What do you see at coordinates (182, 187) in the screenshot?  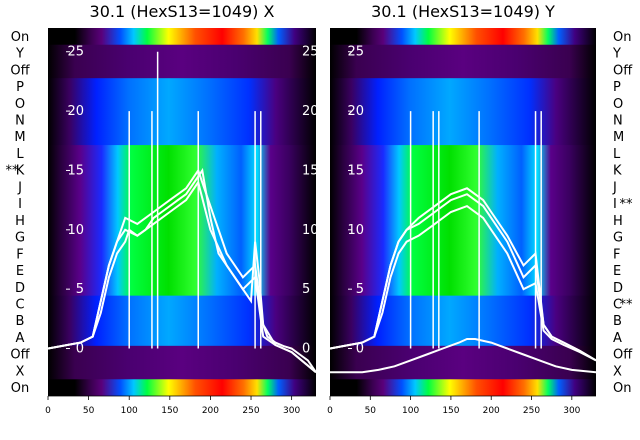 I see `heatmap-row-j` at bounding box center [182, 187].